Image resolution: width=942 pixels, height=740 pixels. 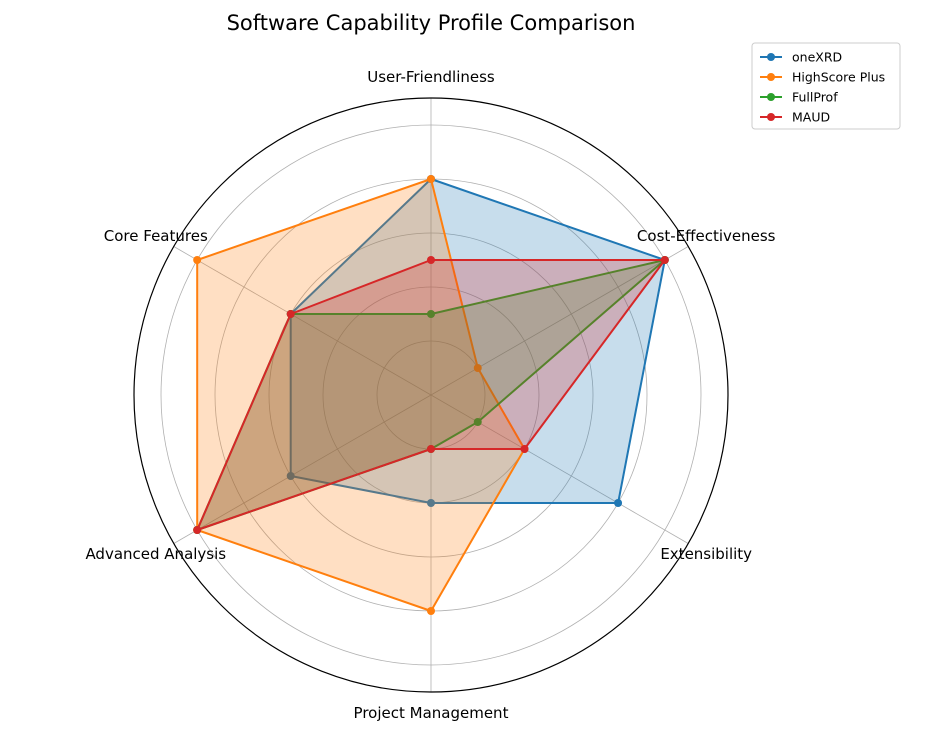 I want to click on legend-label: MAUD, so click(x=811, y=117).